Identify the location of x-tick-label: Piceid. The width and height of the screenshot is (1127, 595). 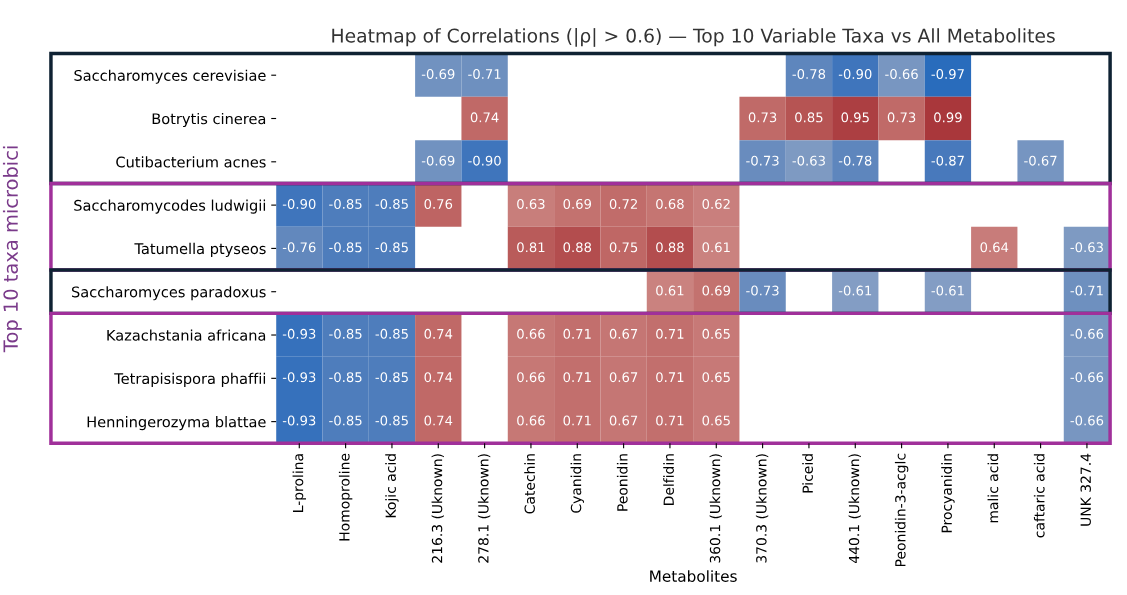
(807, 473).